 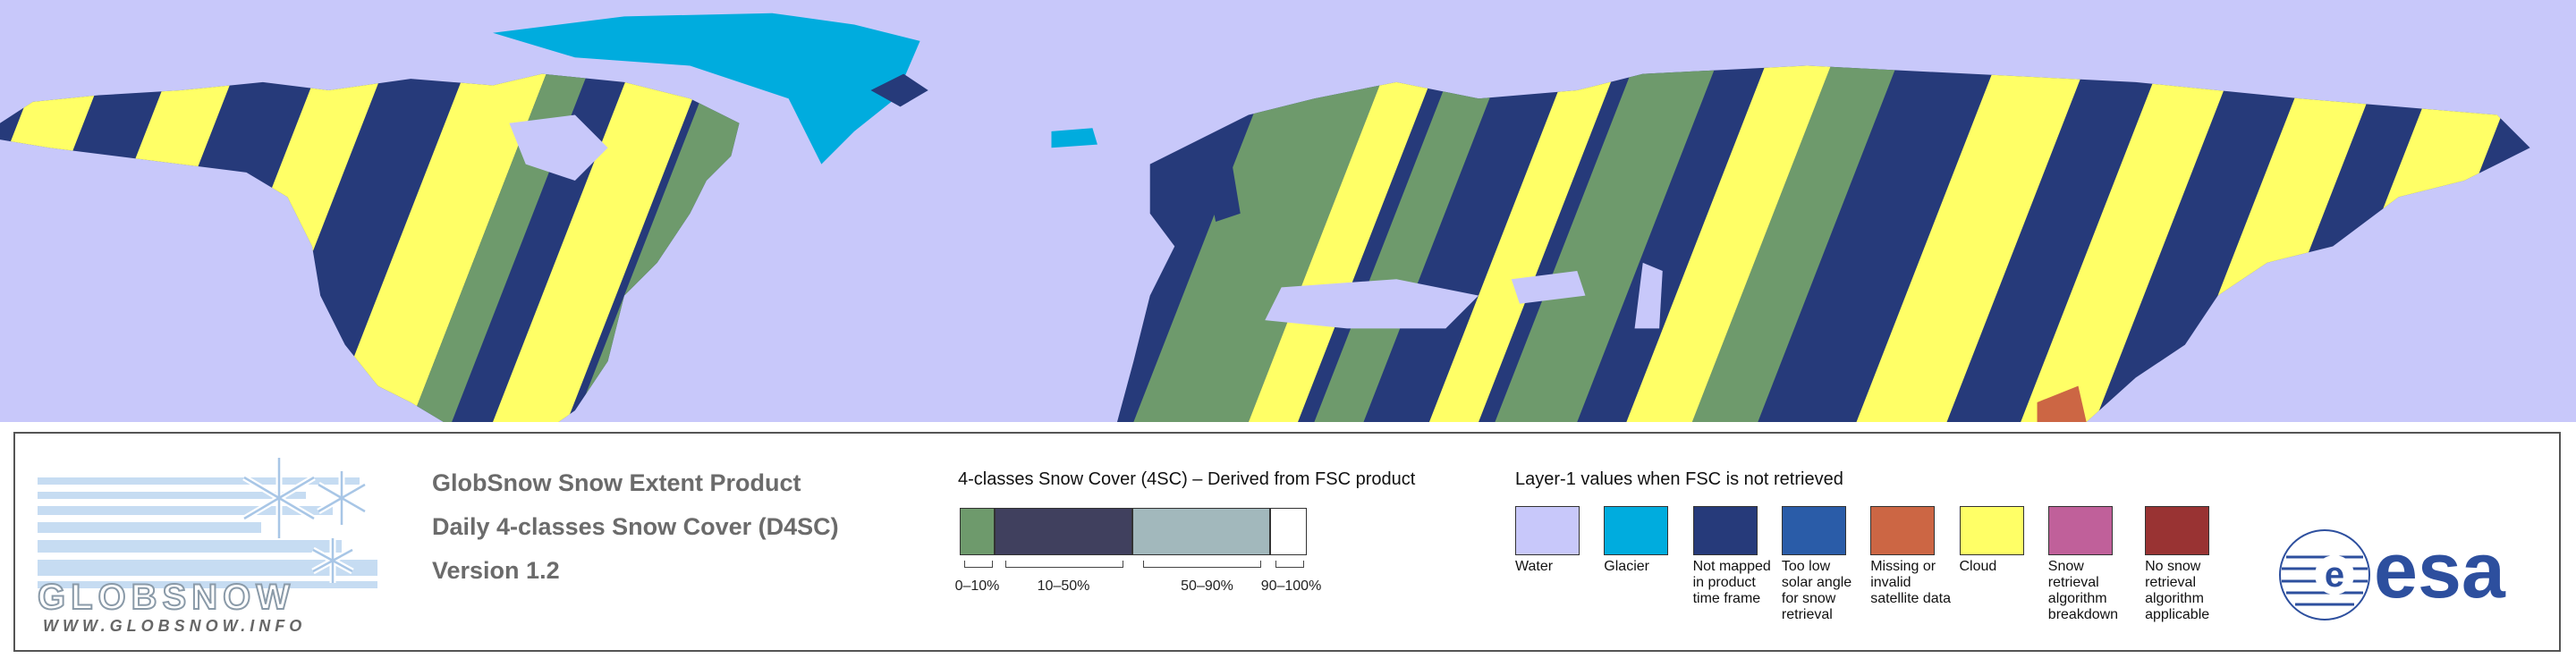 What do you see at coordinates (496, 571) in the screenshot?
I see `title-line: Version 1.2` at bounding box center [496, 571].